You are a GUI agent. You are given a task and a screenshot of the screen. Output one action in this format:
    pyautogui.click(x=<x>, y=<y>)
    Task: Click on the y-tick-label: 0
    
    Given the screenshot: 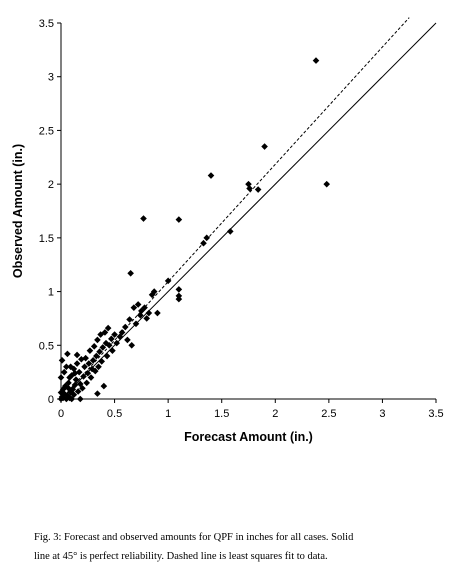 What is the action you would take?
    pyautogui.click(x=51, y=400)
    